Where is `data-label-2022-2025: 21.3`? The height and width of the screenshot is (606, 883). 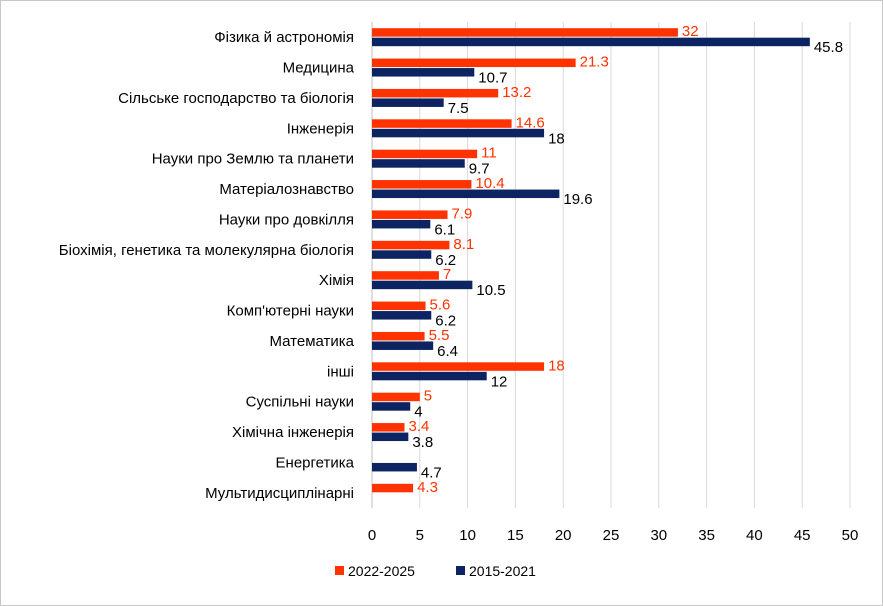
data-label-2022-2025: 21.3 is located at coordinates (594, 62).